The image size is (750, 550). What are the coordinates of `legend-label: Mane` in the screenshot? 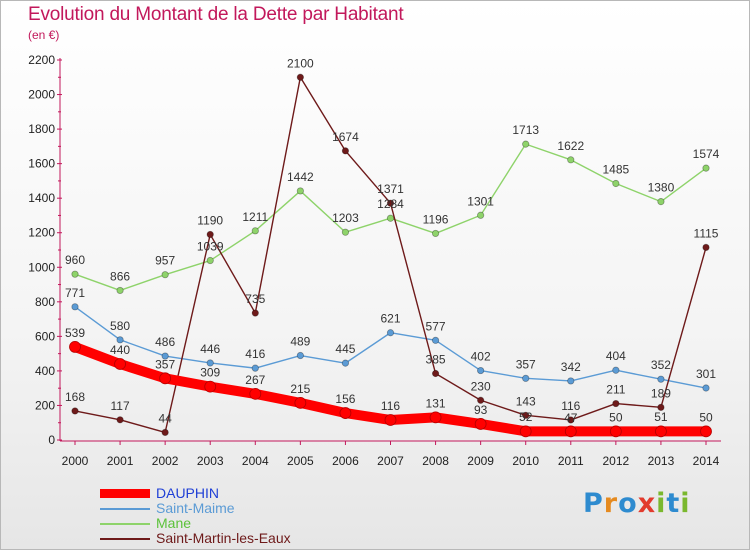 It's located at (174, 523).